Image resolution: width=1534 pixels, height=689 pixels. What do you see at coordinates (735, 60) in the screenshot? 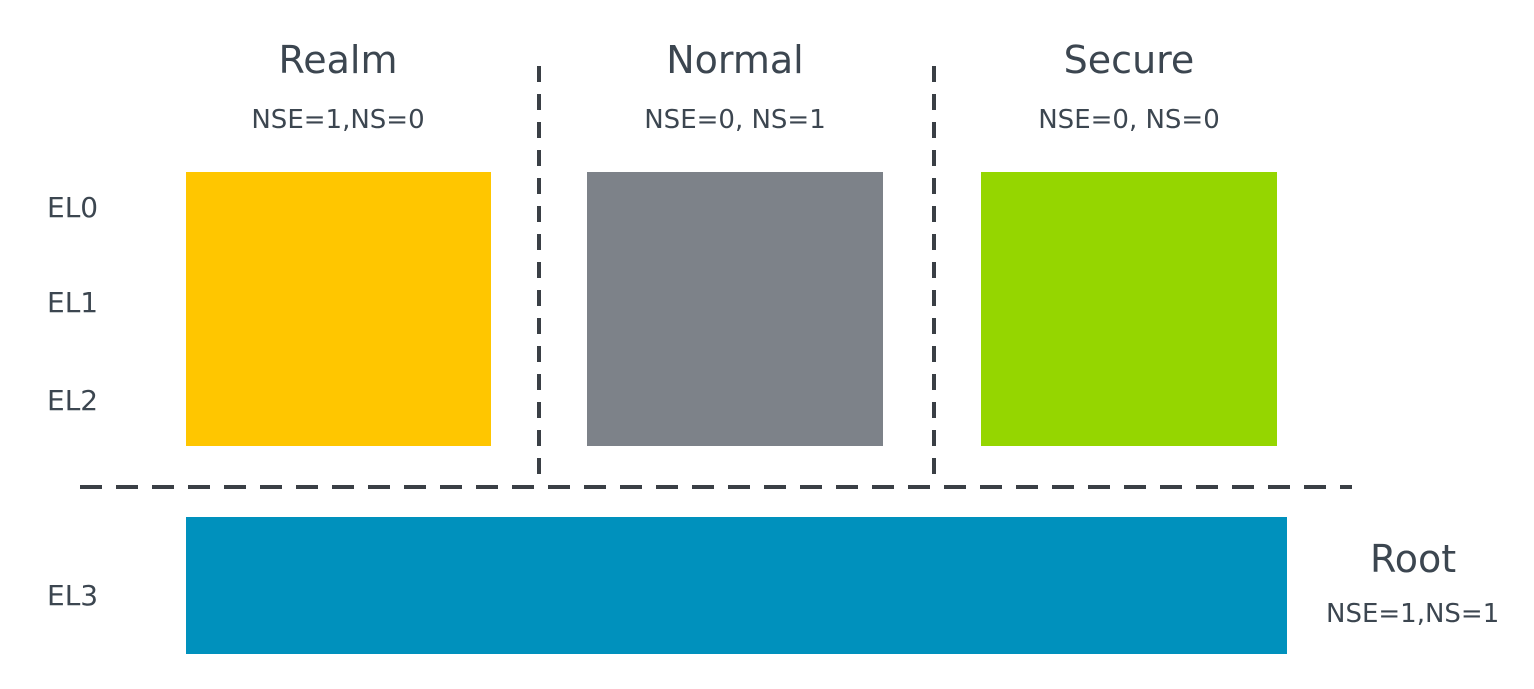
I see `normal-title: Normal` at bounding box center [735, 60].